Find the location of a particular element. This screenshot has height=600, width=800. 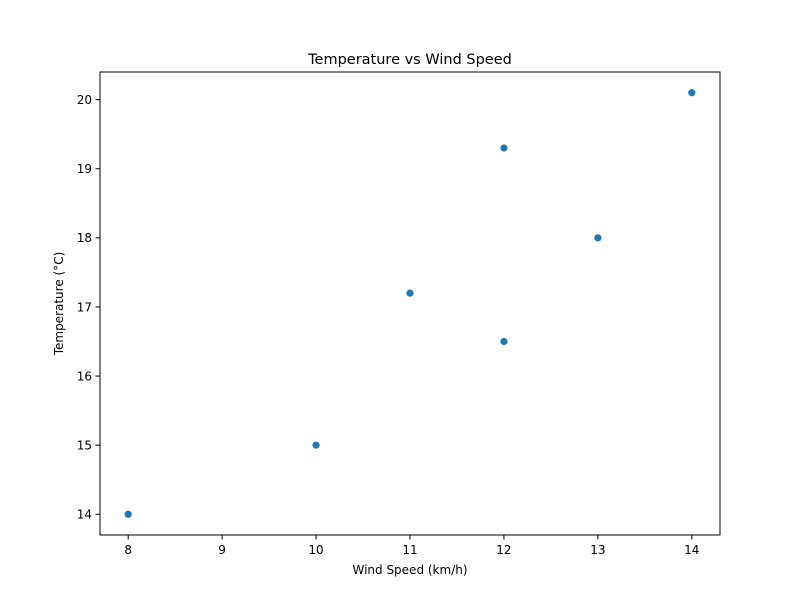

x-tick-label: 10 is located at coordinates (315, 550).